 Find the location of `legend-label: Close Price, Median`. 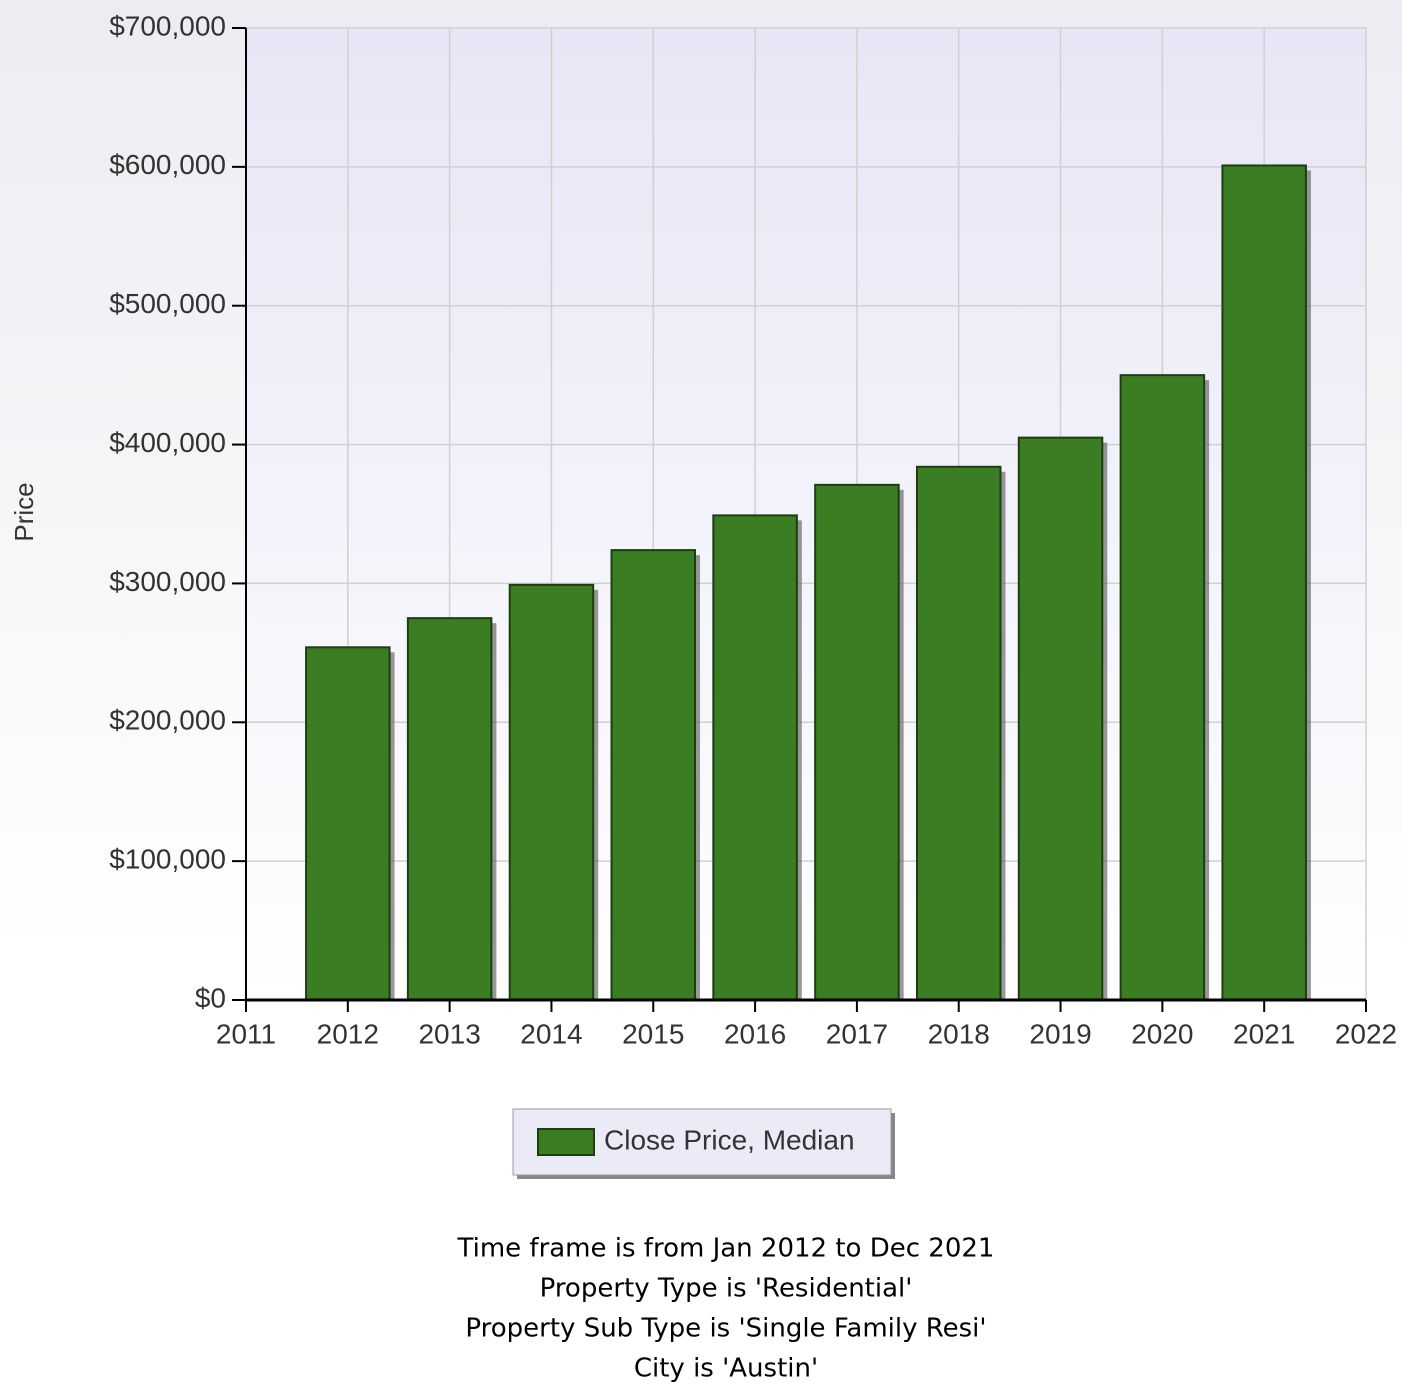

legend-label: Close Price, Median is located at coordinates (729, 1139).